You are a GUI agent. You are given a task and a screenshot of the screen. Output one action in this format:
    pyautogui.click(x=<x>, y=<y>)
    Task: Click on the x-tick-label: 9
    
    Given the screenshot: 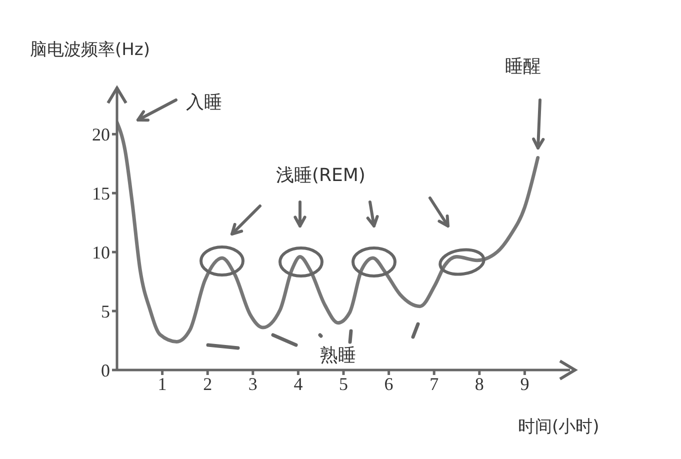 What is the action you would take?
    pyautogui.click(x=525, y=384)
    